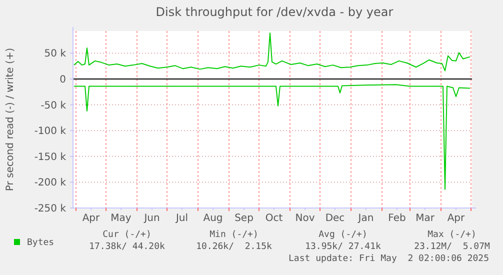 The width and height of the screenshot is (503, 275). I want to click on x-tick-label: Feb, so click(397, 218).